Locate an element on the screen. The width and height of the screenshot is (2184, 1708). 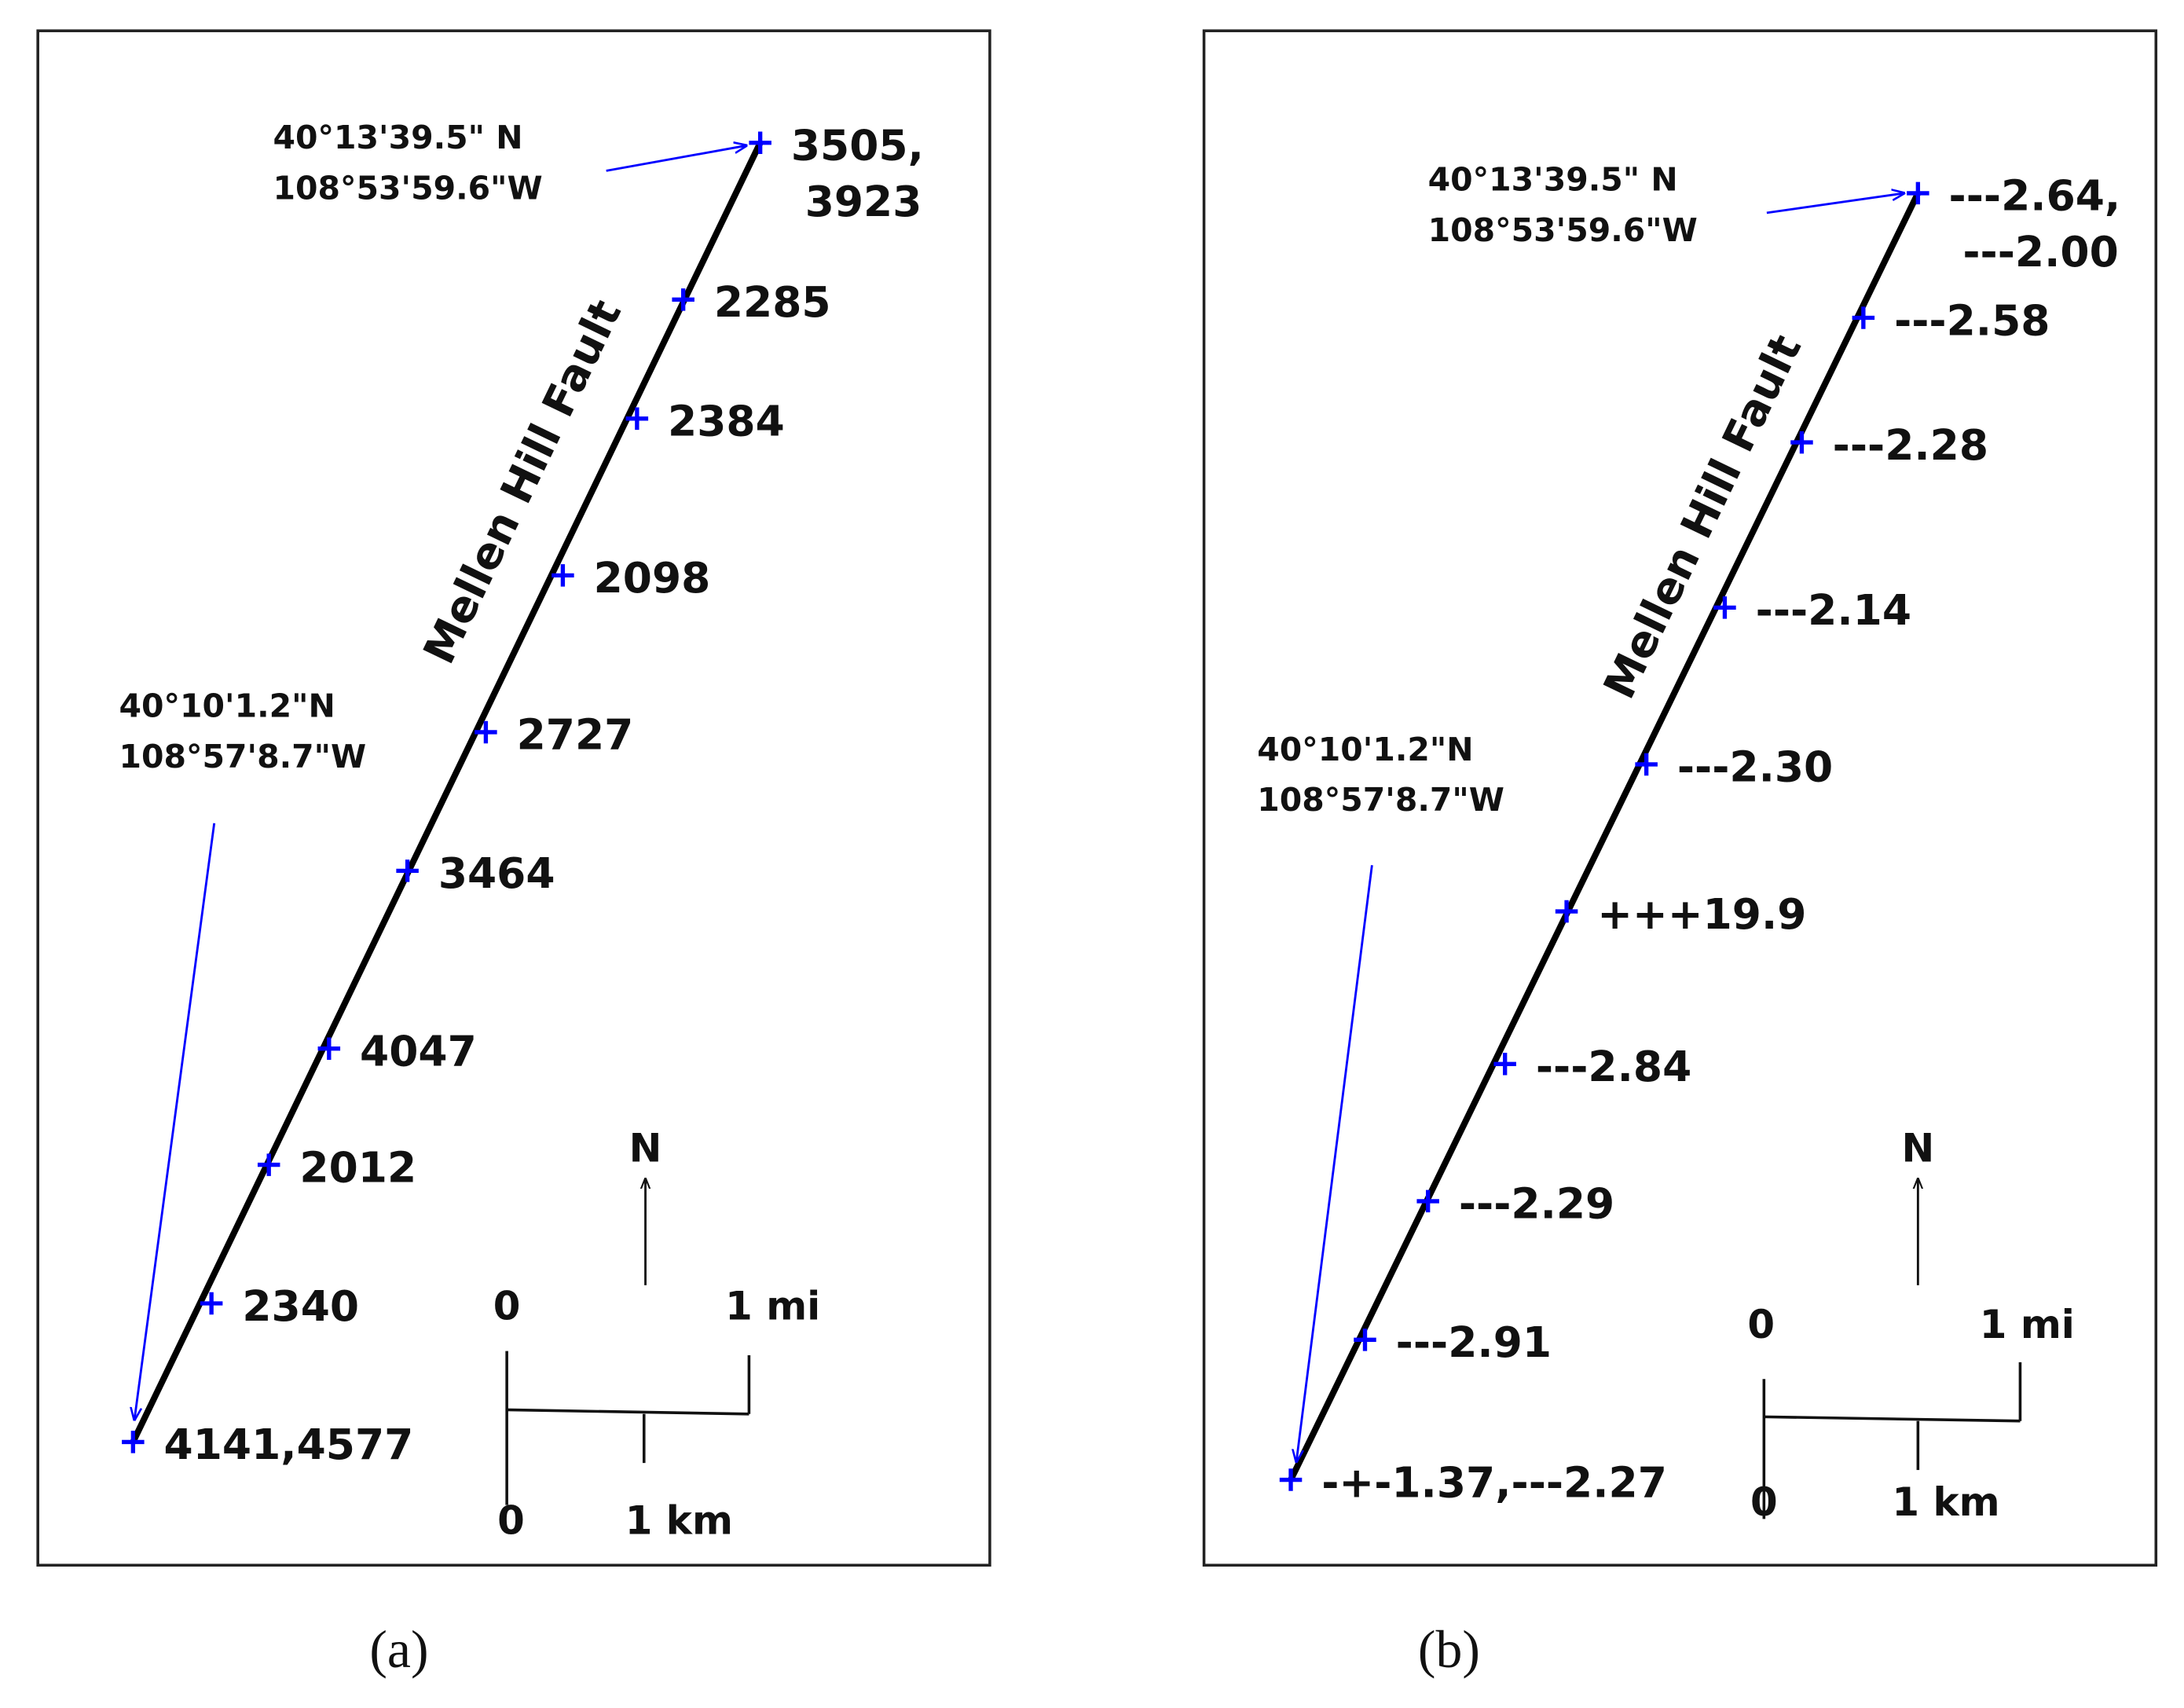
point-label: ---2.58 is located at coordinates (1972, 320).